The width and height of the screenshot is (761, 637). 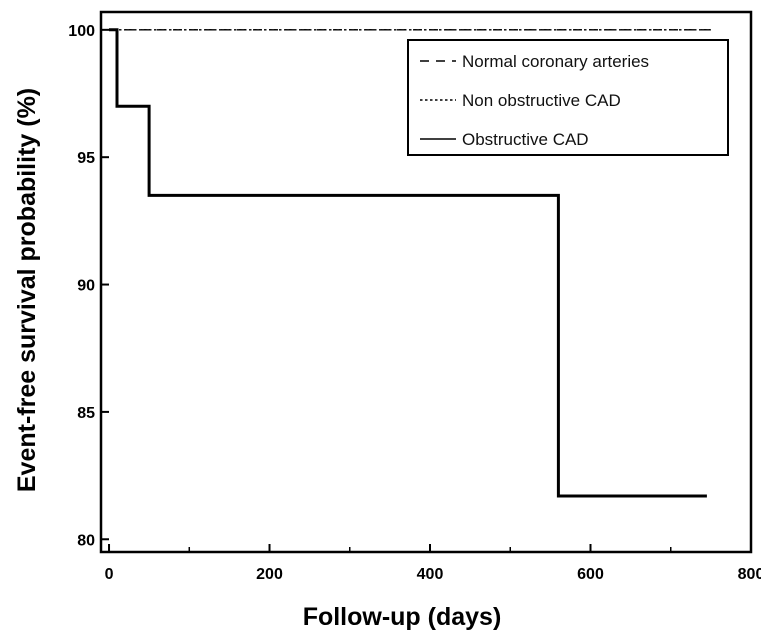 What do you see at coordinates (541, 100) in the screenshot?
I see `legend-label-nonobstructive: Non obstructive CAD` at bounding box center [541, 100].